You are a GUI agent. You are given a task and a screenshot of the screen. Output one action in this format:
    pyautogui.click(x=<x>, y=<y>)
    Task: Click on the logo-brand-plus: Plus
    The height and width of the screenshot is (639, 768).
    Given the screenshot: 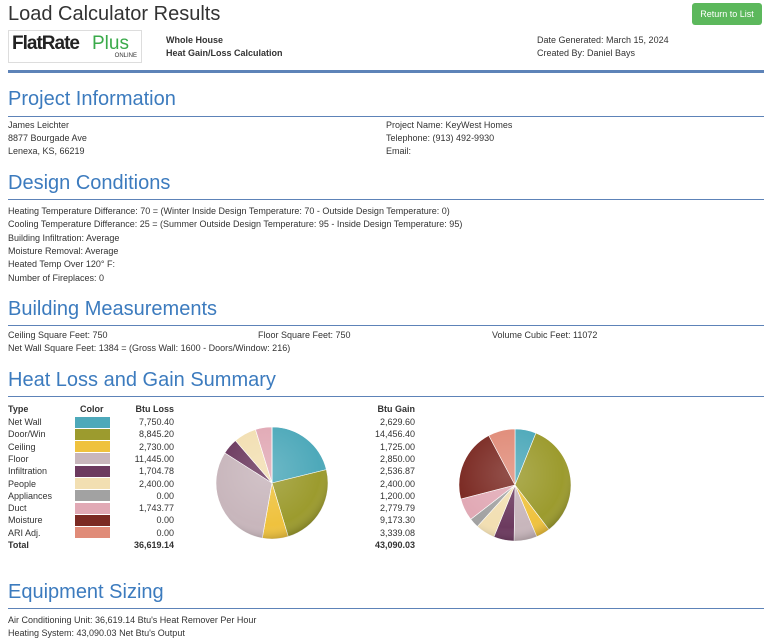 What is the action you would take?
    pyautogui.click(x=110, y=43)
    